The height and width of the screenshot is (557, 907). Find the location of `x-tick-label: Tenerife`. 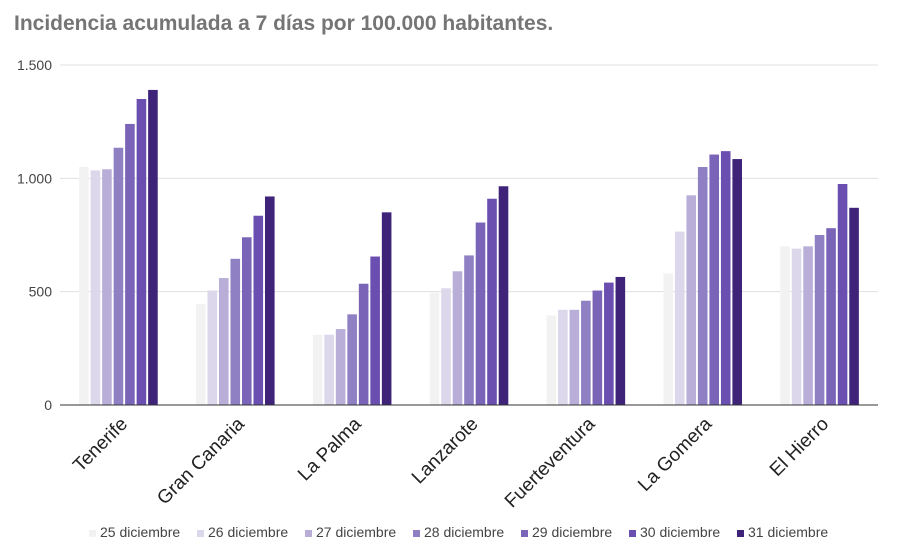

x-tick-label: Tenerife is located at coordinates (100, 445).